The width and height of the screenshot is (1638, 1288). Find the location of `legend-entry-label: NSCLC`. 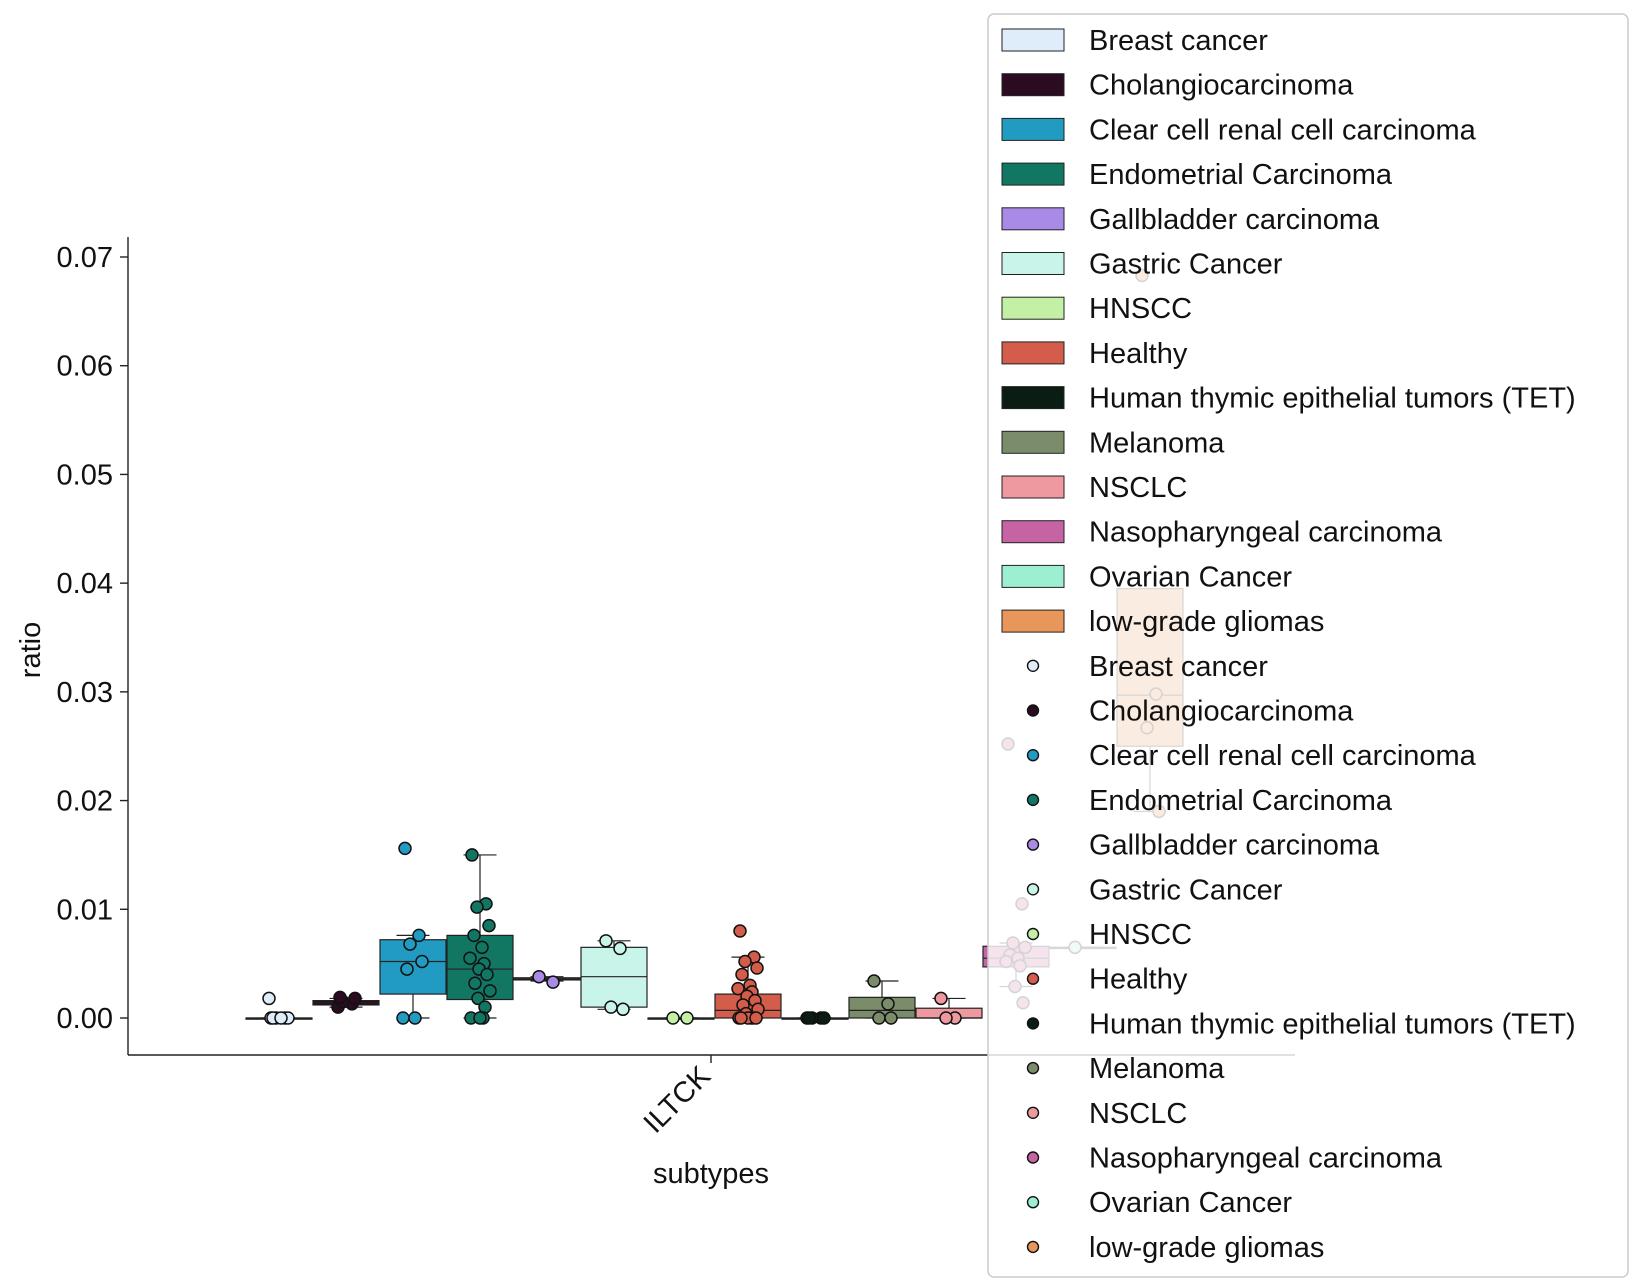

legend-entry-label: NSCLC is located at coordinates (1138, 488).